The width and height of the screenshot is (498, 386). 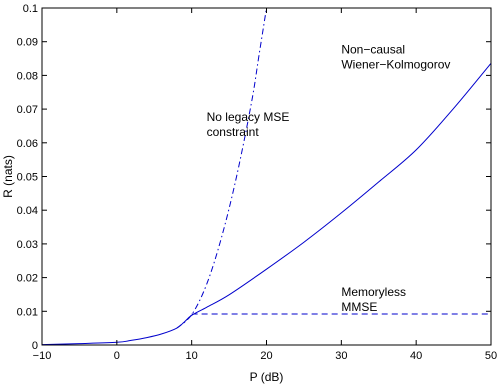 What do you see at coordinates (27, 110) in the screenshot?
I see `y-tick-label: 0.07` at bounding box center [27, 110].